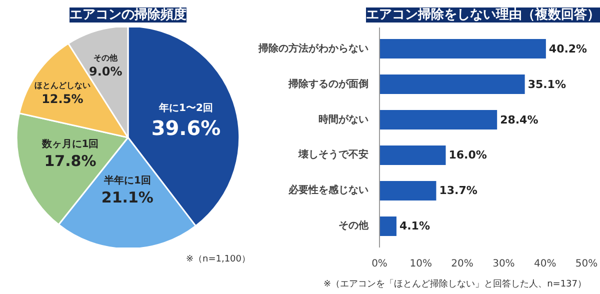 This screenshot has height=294, width=600. Describe the element at coordinates (414, 226) in the screenshot. I see `data-label: 4.1%` at that location.